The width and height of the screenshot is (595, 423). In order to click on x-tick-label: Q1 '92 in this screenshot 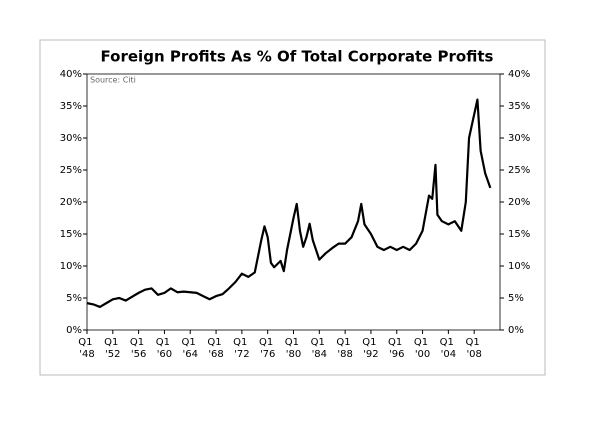, I will do `click(370, 348)`.